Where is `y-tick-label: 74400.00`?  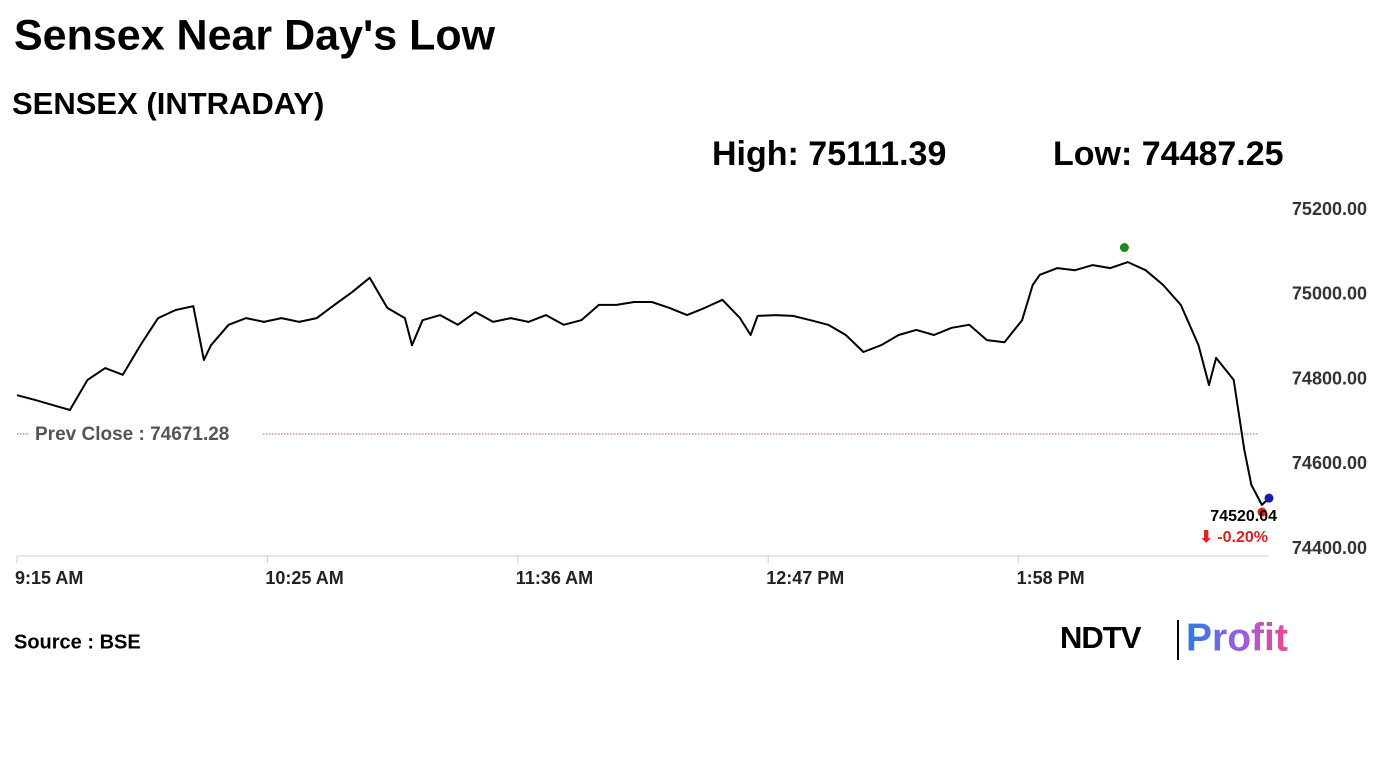
y-tick-label: 74400.00 is located at coordinates (1329, 548).